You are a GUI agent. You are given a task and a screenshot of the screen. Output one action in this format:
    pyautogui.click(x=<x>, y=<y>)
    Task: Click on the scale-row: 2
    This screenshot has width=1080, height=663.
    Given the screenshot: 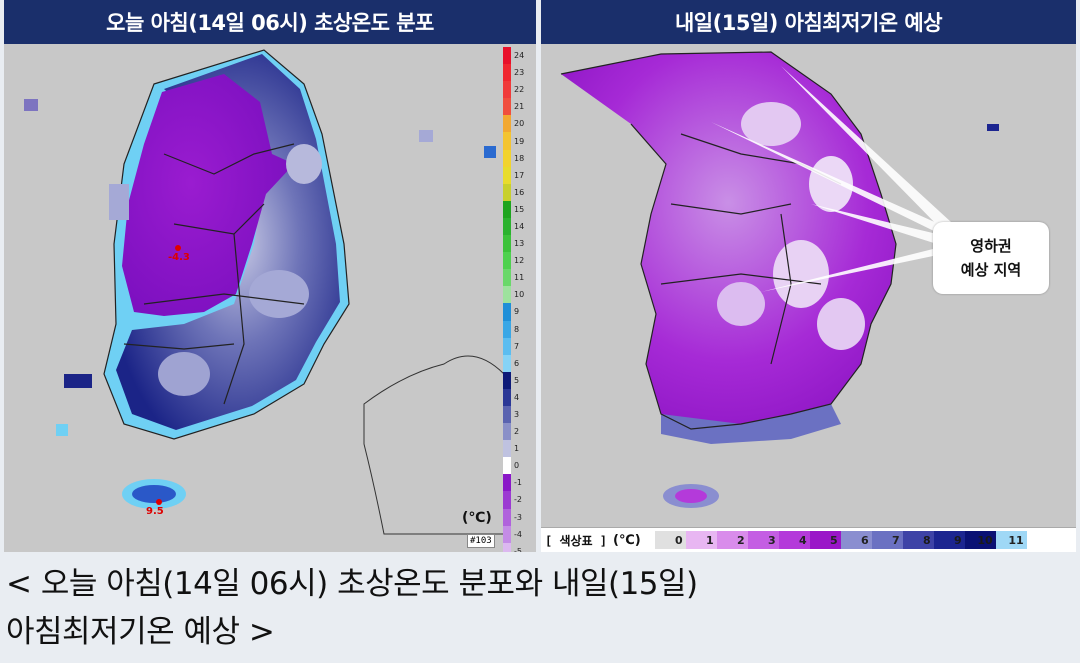 What is the action you would take?
    pyautogui.click(x=518, y=432)
    